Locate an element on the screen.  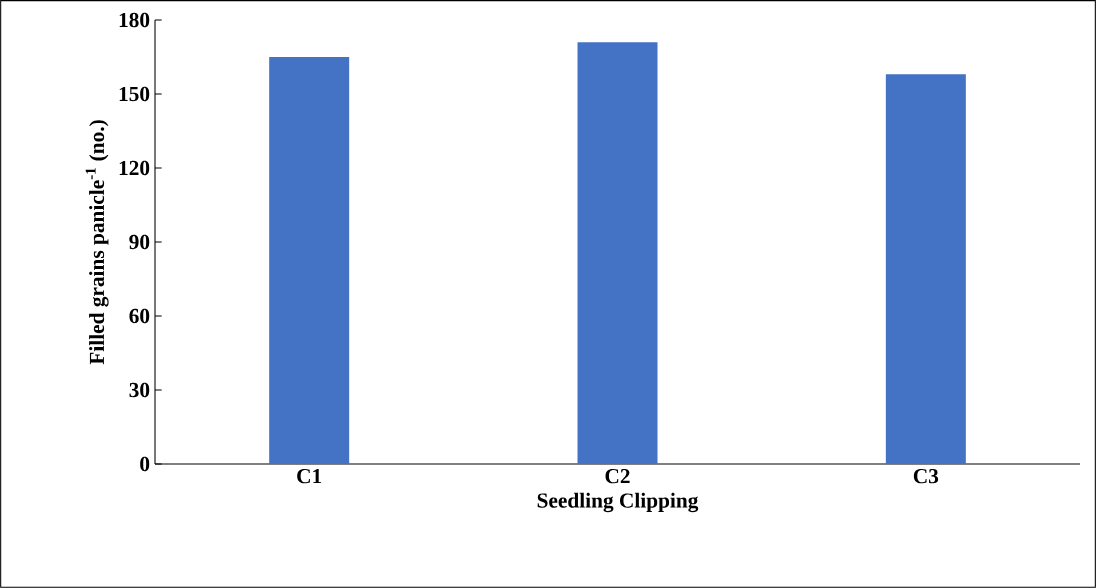
y-tick-label: 30 is located at coordinates (139, 390).